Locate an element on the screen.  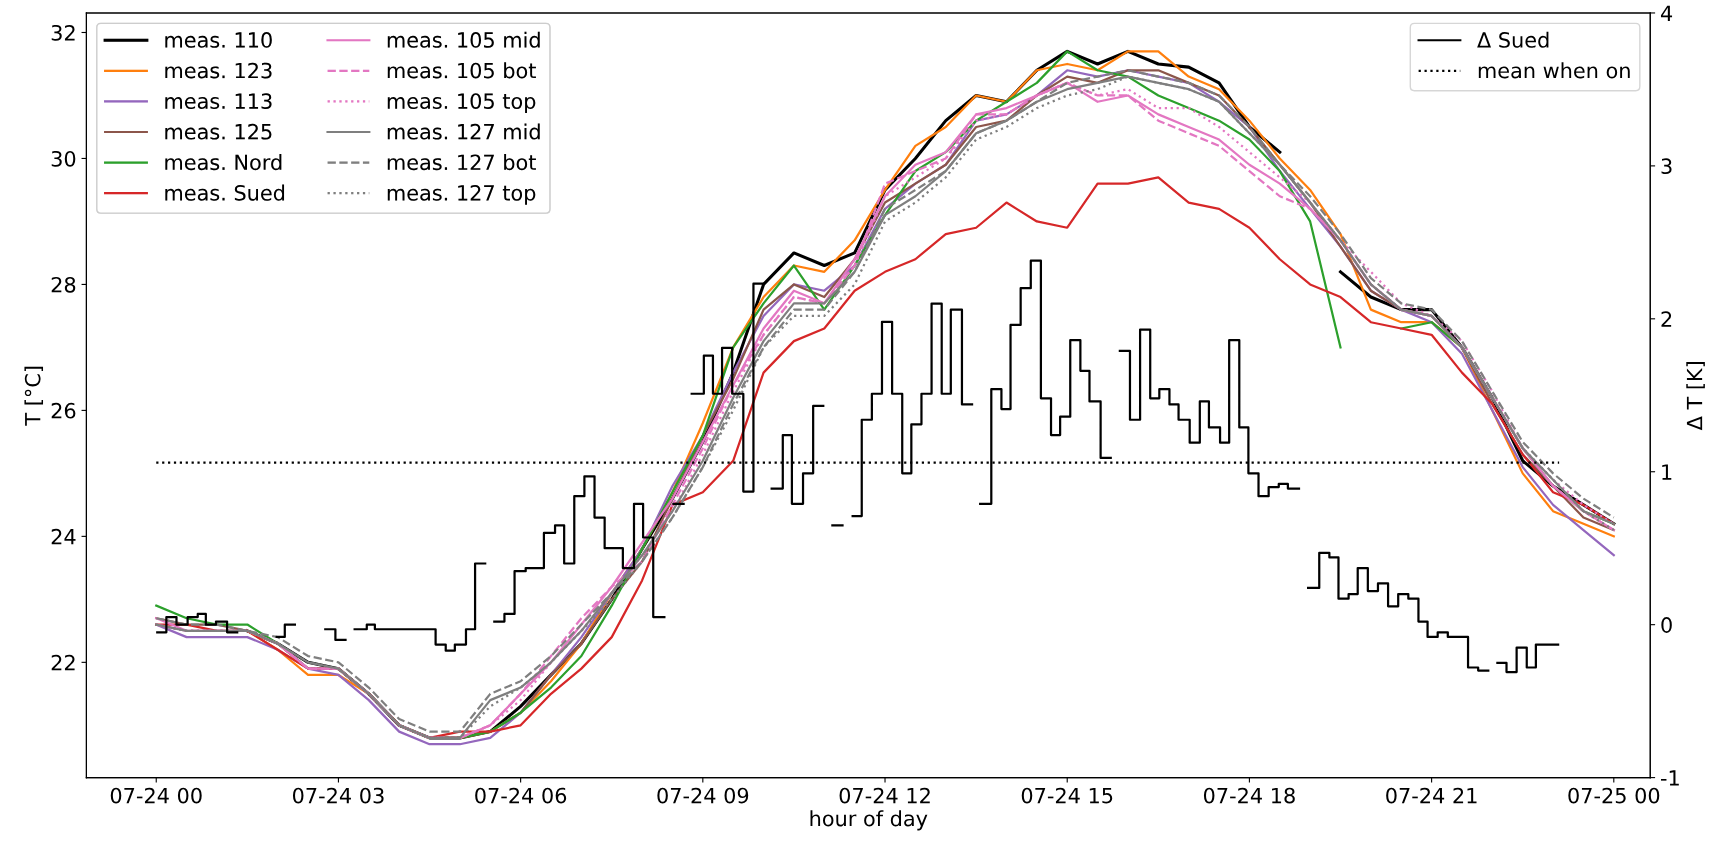
x-tick-label: 07-24 09 is located at coordinates (703, 795).